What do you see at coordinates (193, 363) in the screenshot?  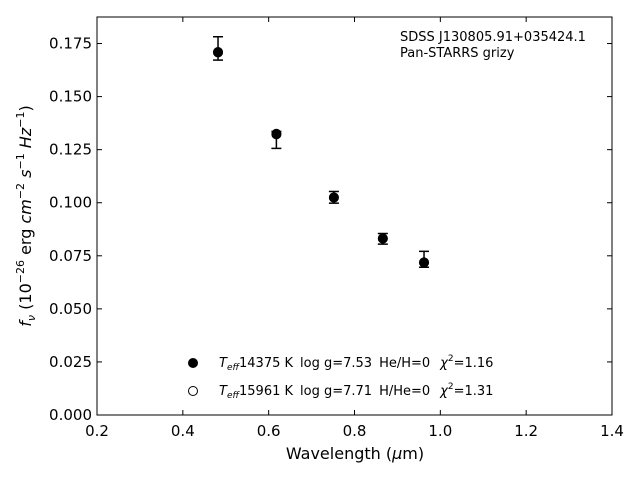 I see `legend-marker-filled` at bounding box center [193, 363].